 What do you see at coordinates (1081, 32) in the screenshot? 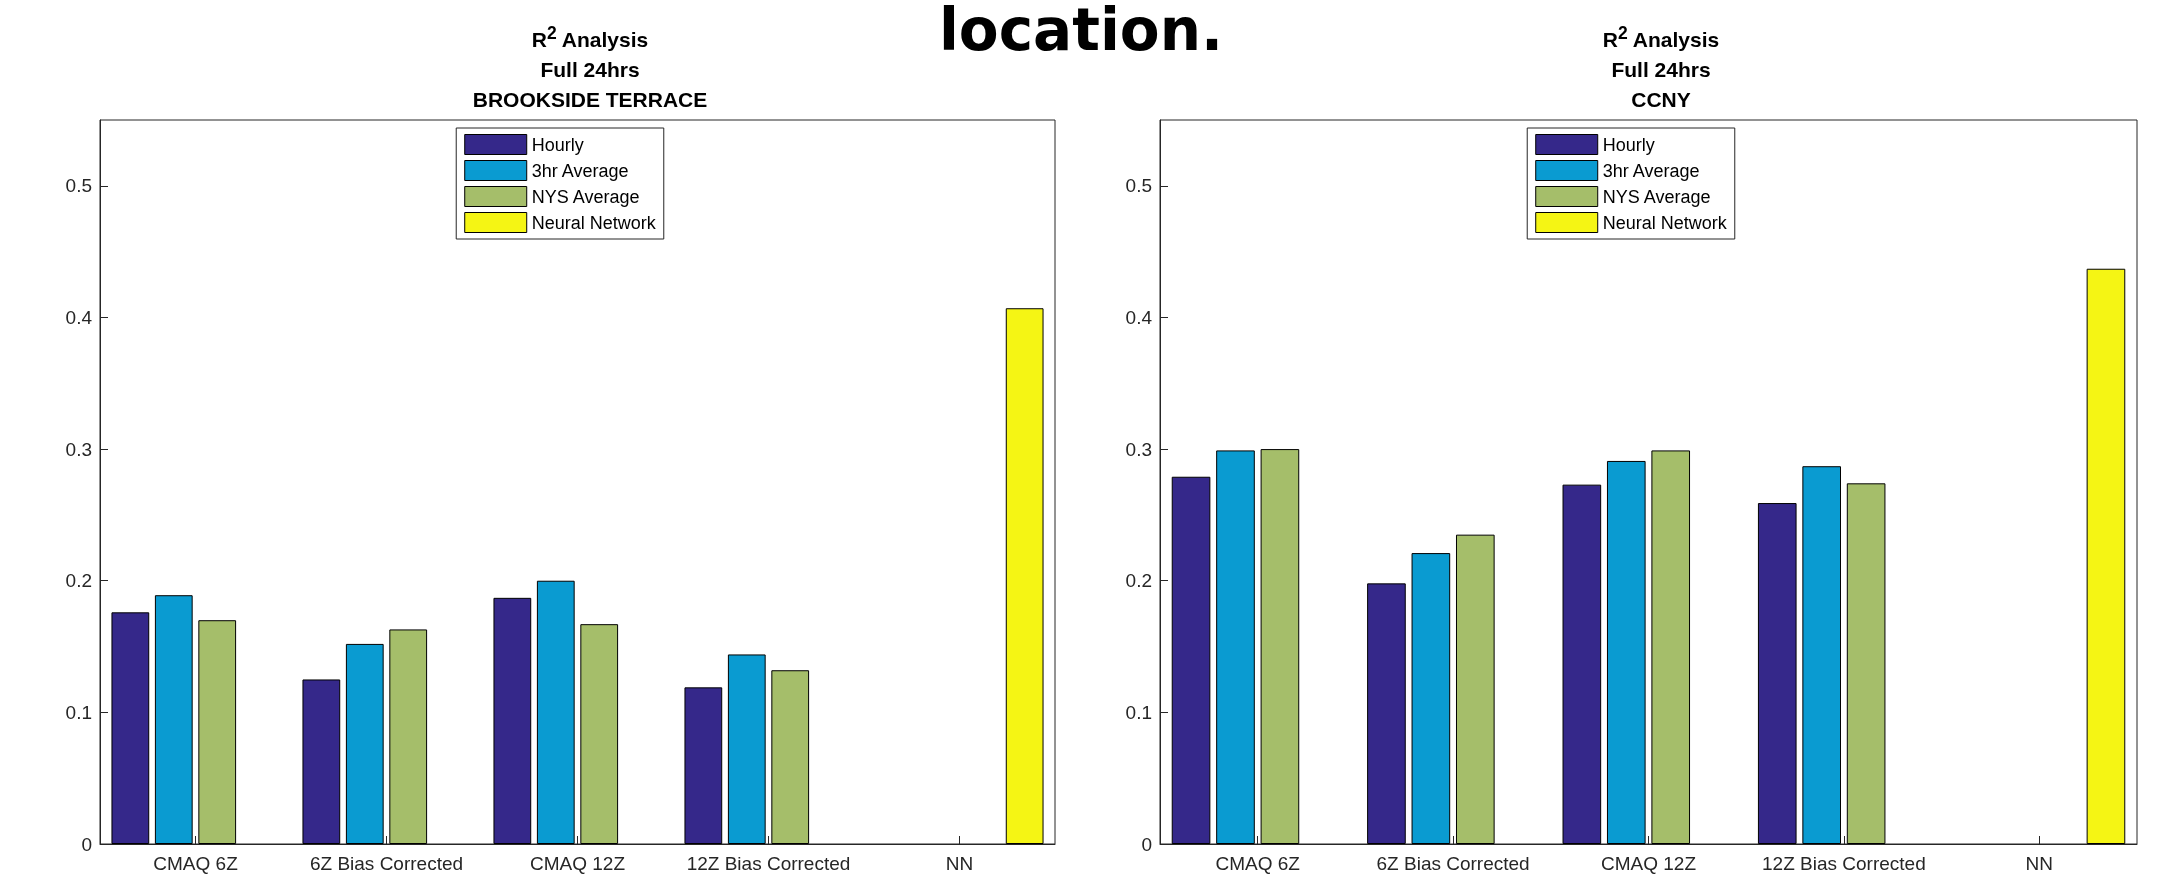
I see `text: location.` at bounding box center [1081, 32].